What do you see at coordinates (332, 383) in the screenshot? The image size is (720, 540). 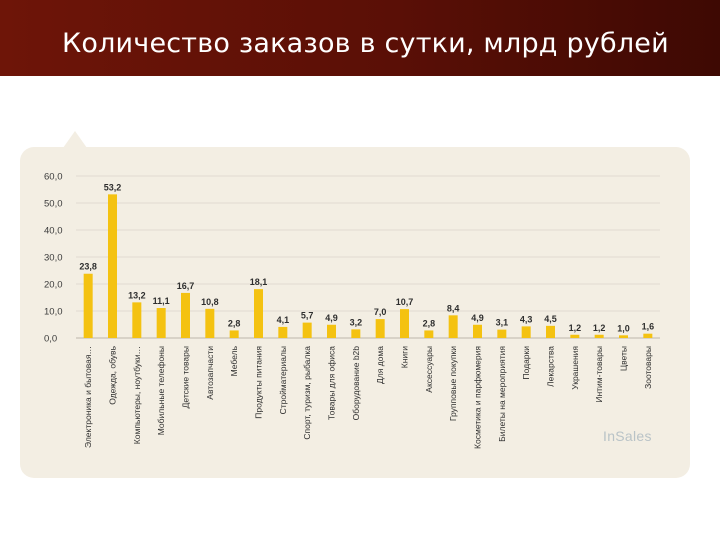 I see `category-label: Товары для офиса` at bounding box center [332, 383].